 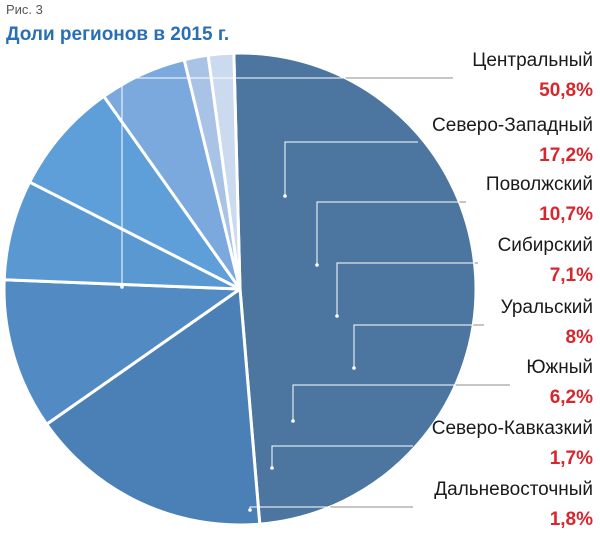 What do you see at coordinates (512, 125) in the screenshot?
I see `slice-label-2: Северо-Западный` at bounding box center [512, 125].